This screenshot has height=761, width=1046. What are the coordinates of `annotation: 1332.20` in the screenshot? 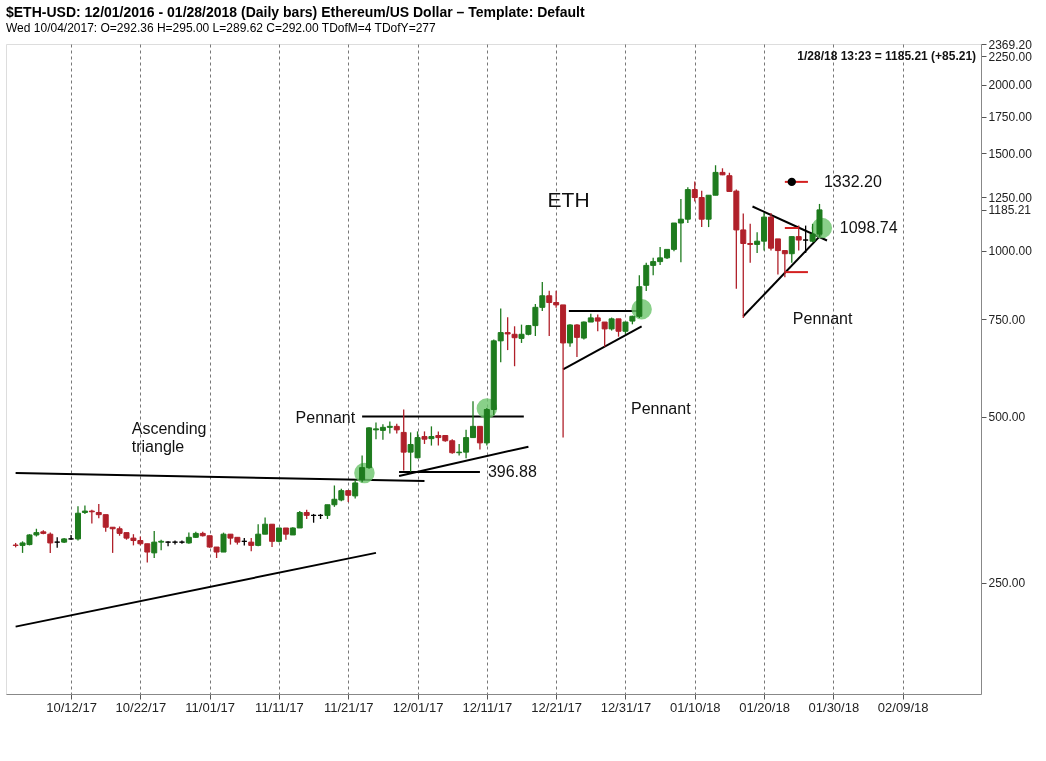 It's located at (852, 181).